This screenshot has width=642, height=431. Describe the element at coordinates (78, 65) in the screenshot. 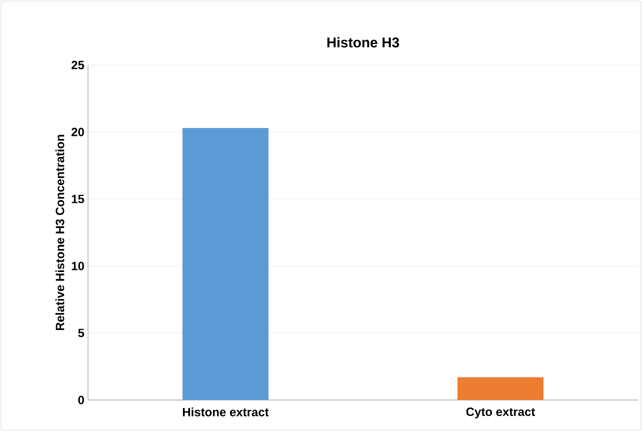

I see `y-tick-label: 25` at that location.